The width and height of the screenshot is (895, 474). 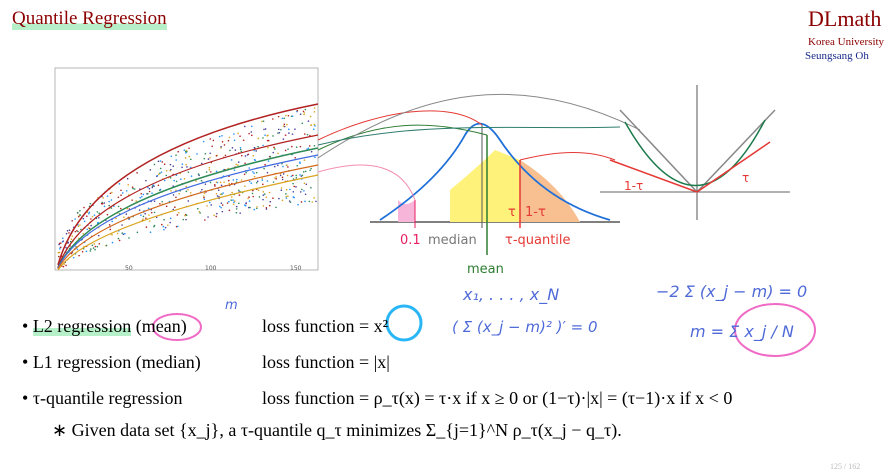 What do you see at coordinates (512, 212) in the screenshot?
I see `label: τ` at bounding box center [512, 212].